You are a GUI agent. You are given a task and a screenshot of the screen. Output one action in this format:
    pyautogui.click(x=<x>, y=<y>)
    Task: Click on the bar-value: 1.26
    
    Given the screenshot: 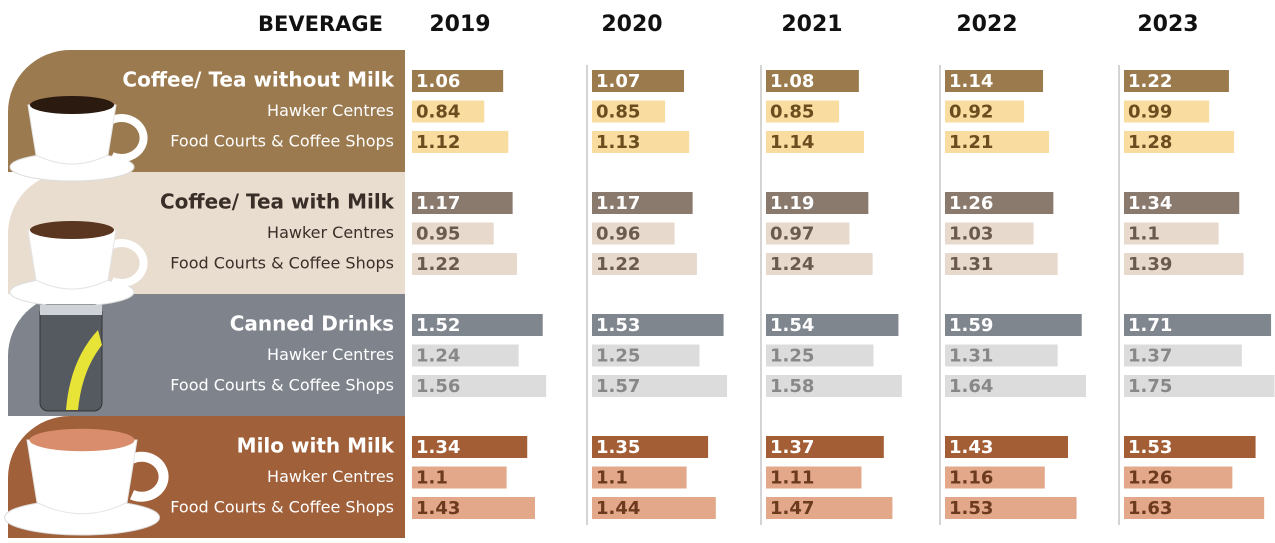 What is the action you would take?
    pyautogui.click(x=971, y=203)
    